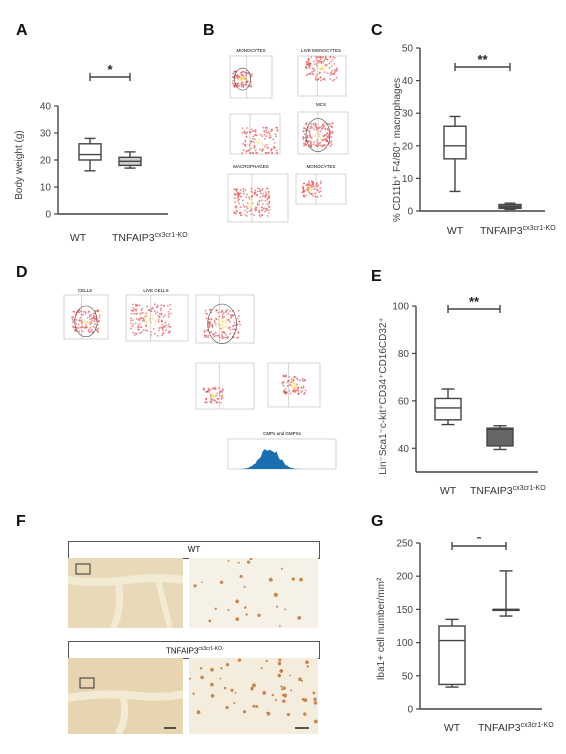  Describe the element at coordinates (500, 438) in the screenshot. I see `box-plot` at that location.